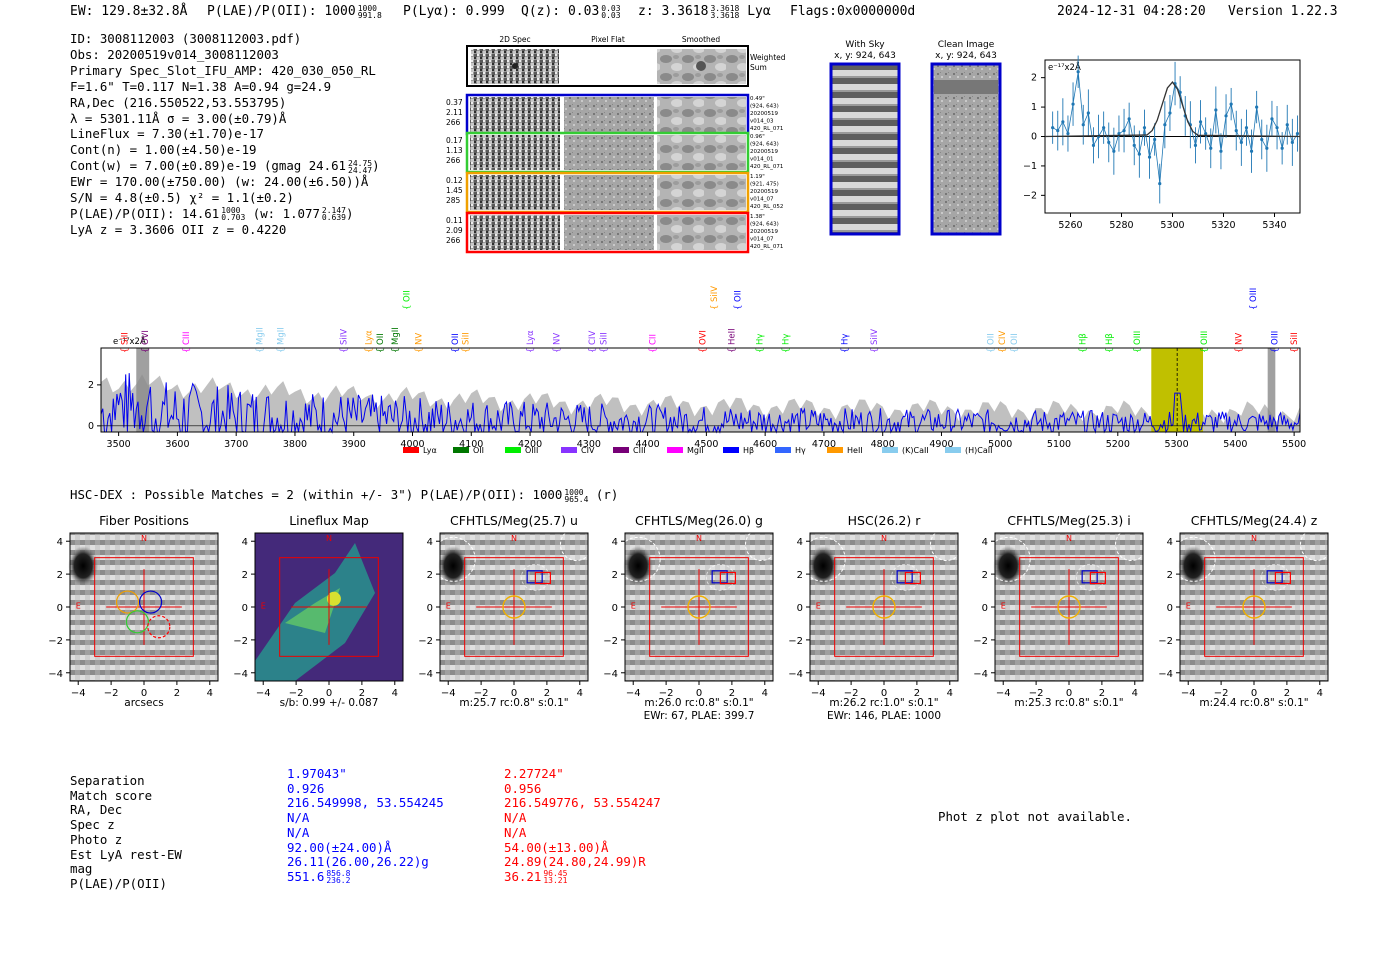 Image resolution: width=1400 pixels, height=953 pixels. Describe the element at coordinates (126, 854) in the screenshot. I see `label-est-ew: Est LyA rest-EW` at that location.